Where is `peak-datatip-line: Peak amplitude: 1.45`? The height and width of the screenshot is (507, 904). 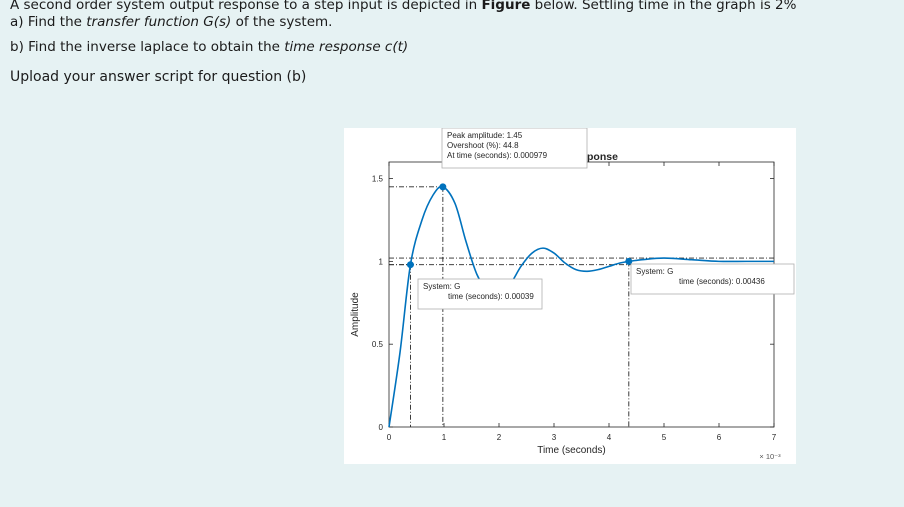
peak-datatip-line: Peak amplitude: 1.45 is located at coordinates (485, 135).